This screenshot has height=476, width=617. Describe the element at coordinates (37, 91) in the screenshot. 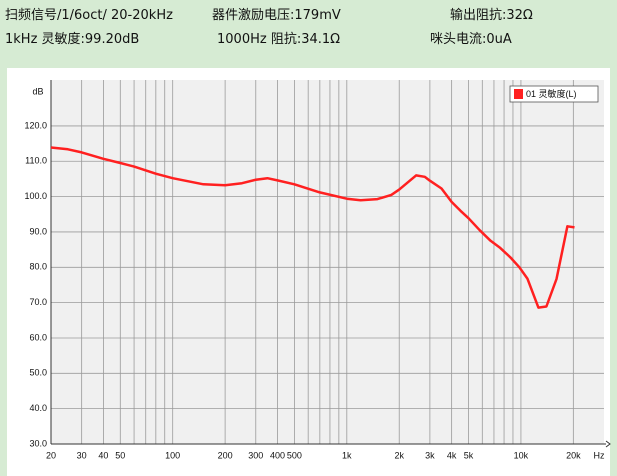

I see `y-axis-label: dB` at that location.